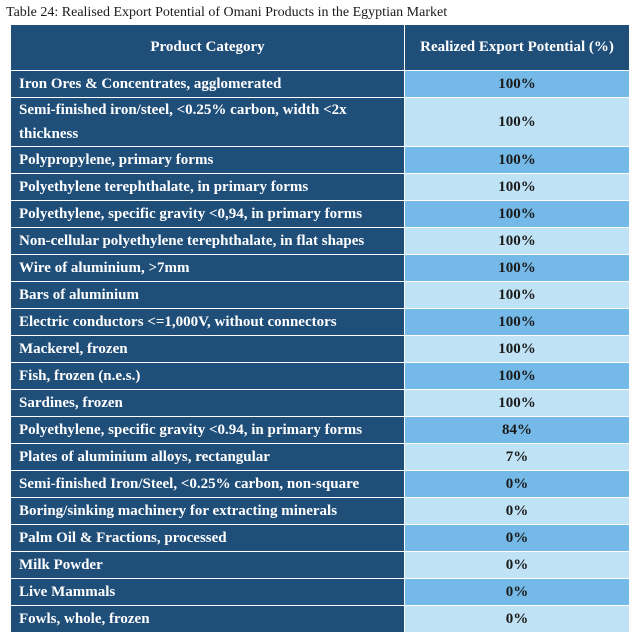 The height and width of the screenshot is (633, 633). I want to click on table-row: Palm Oil & Fractions, processed 0%, so click(320, 538).